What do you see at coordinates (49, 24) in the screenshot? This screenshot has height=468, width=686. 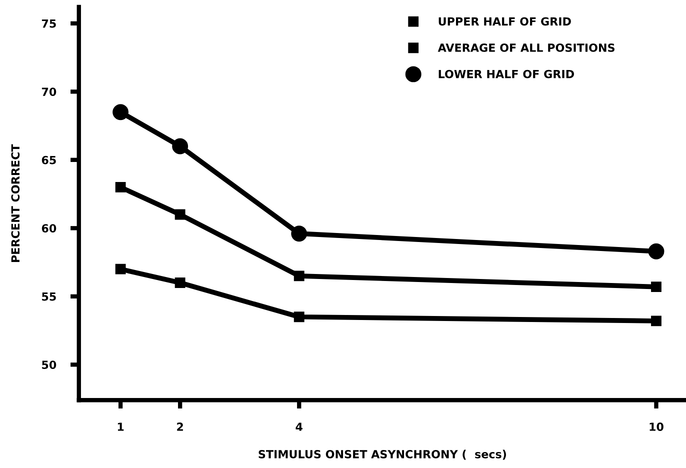 I see `y-tick-label: 75` at bounding box center [49, 24].